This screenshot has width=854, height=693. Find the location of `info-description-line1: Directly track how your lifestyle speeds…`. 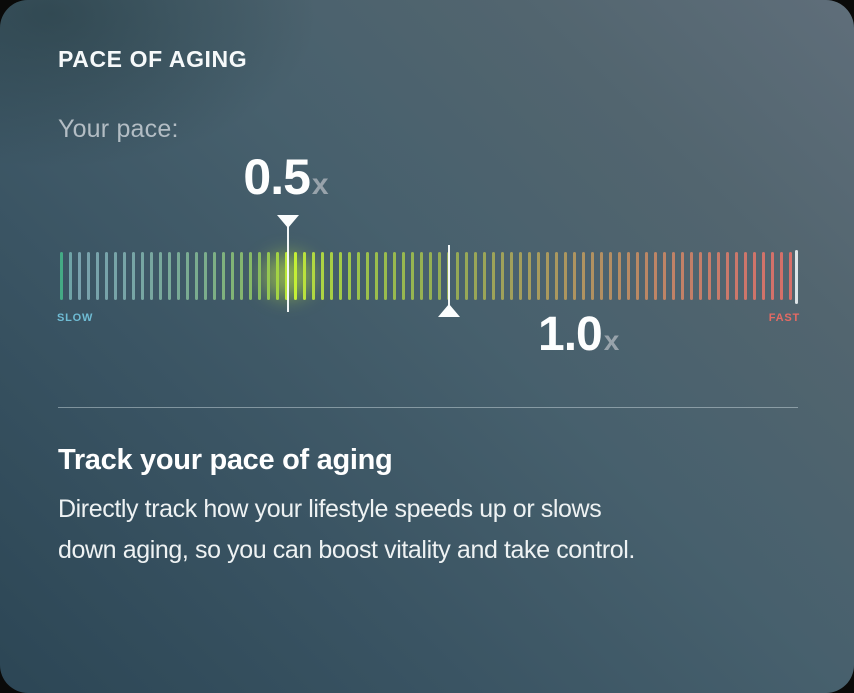

info-description-line1: Directly track how your lifestyle speeds… is located at coordinates (330, 509).